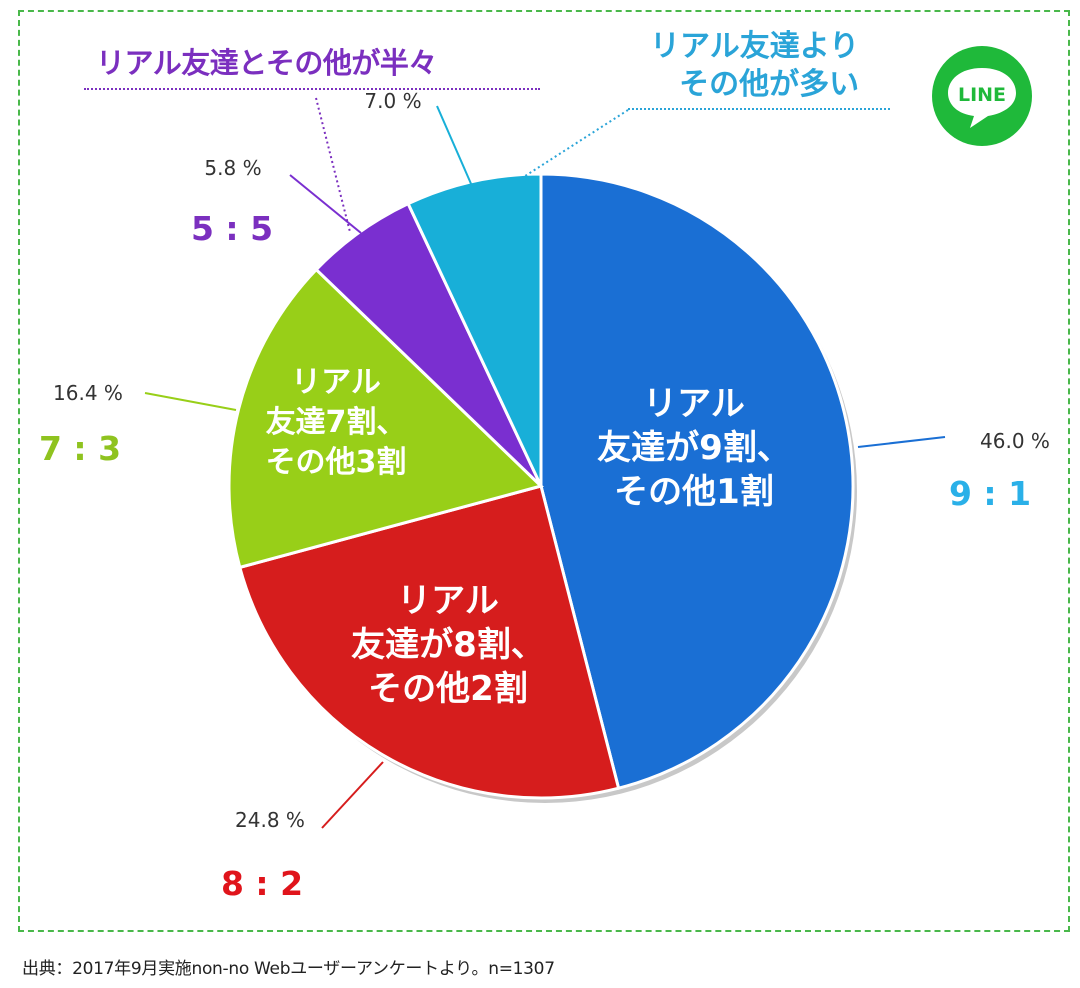  I want to click on slice-ratio-label: 7 : 3, so click(80, 448).